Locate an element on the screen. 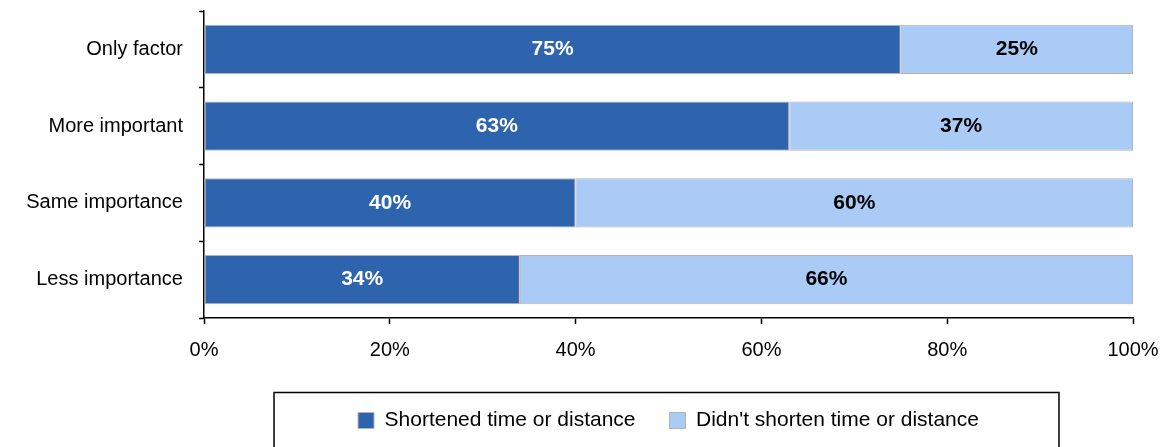  legend-label: Shortened time or distance is located at coordinates (510, 419).